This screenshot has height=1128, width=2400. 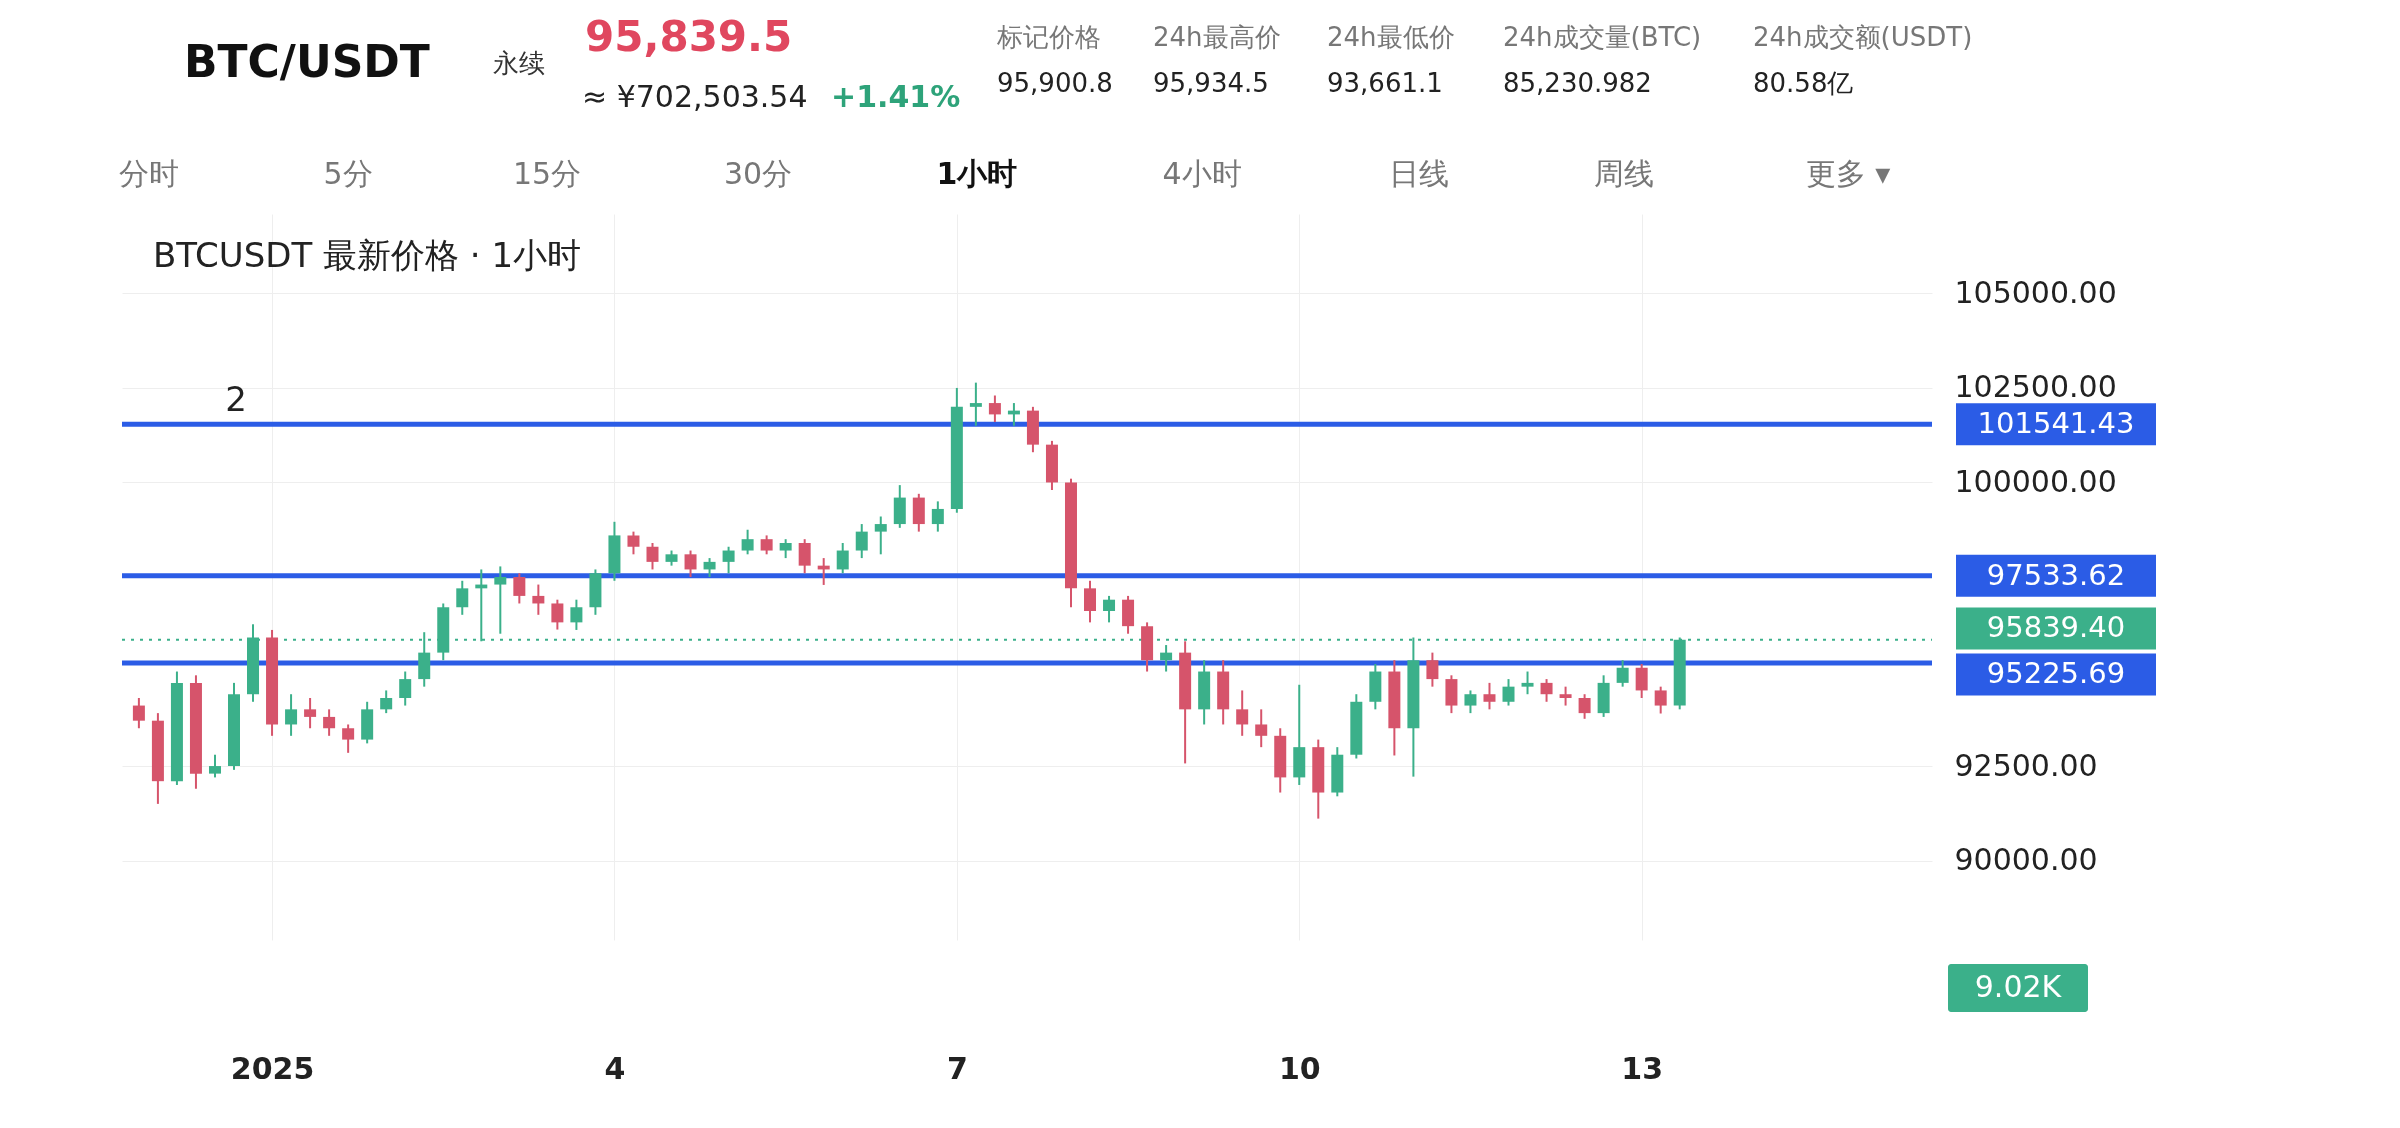 I want to click on y-tick-label: 102500.00, so click(x=2035, y=387).